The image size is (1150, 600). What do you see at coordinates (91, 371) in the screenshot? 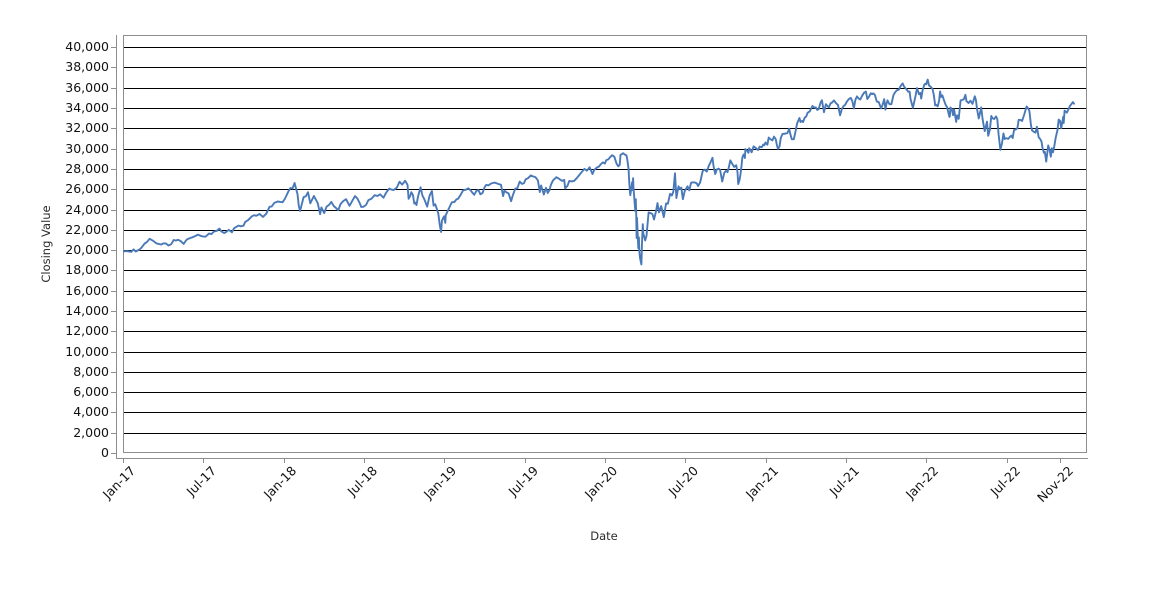
I see `y-tick-label: 8,000` at bounding box center [91, 371].